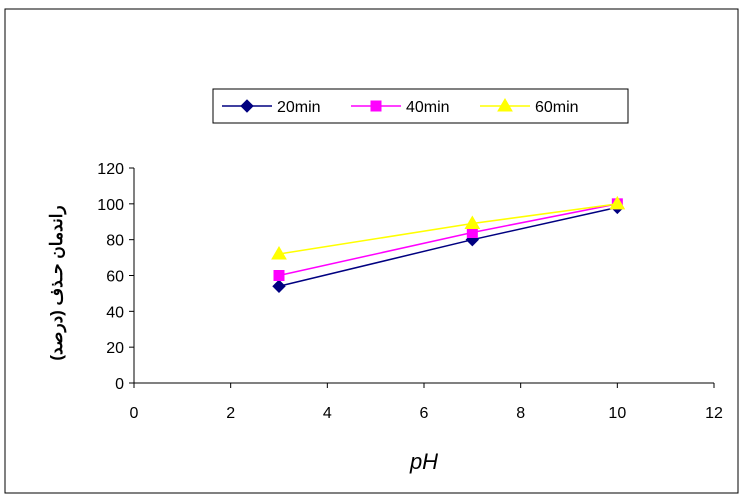  Describe the element at coordinates (110, 205) in the screenshot. I see `y-tick-label: 100` at that location.